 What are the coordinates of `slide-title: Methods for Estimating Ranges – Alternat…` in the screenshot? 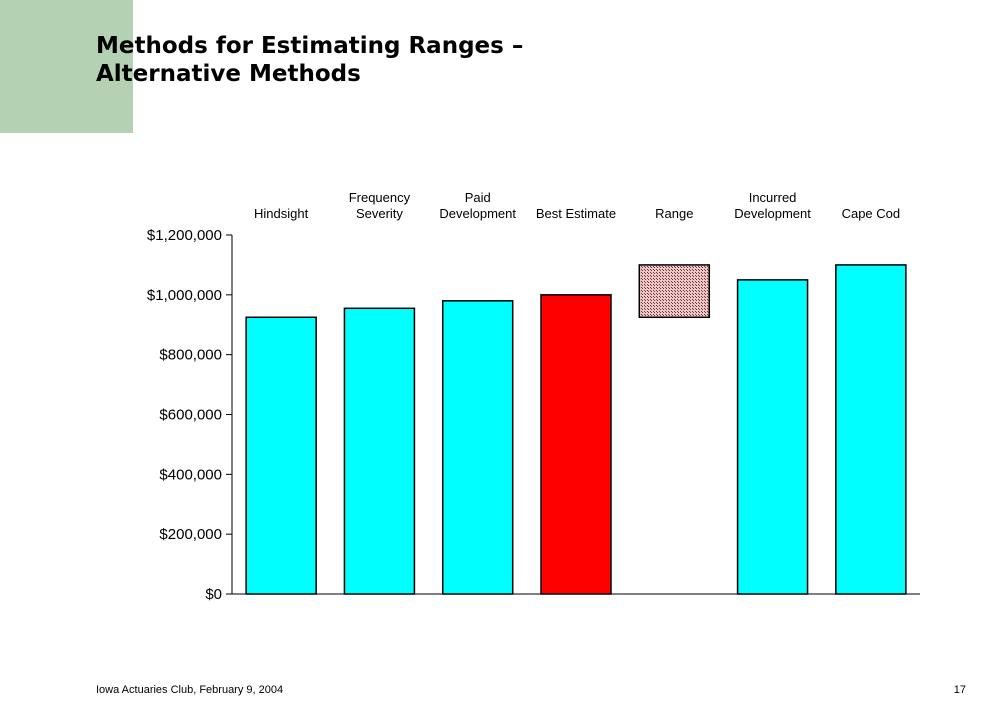 It's located at (309, 60).